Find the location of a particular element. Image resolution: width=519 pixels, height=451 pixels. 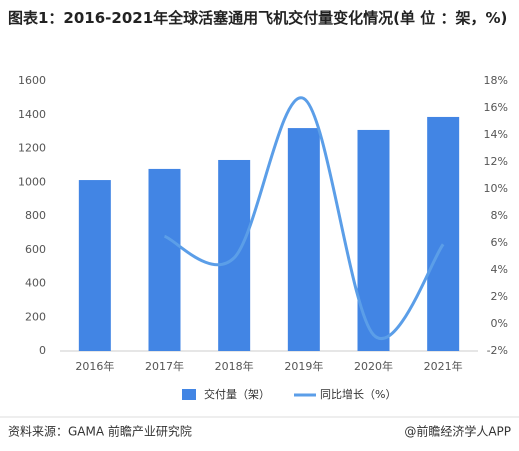

source: 资料来源：GAMA 前瞻产业研究院 is located at coordinates (100, 431).